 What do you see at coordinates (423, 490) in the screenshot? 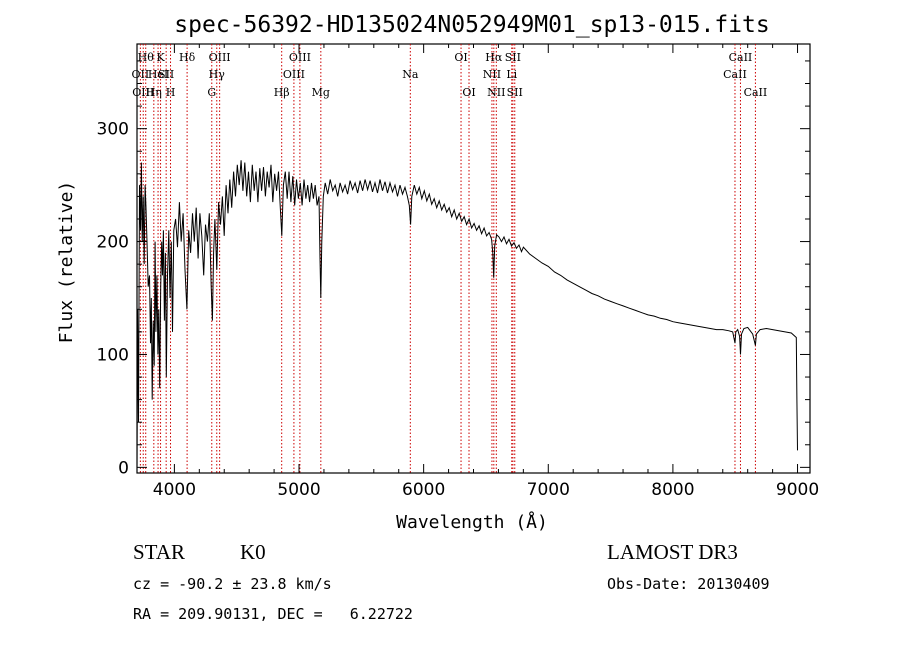
I see `x-tick-label: 6000` at bounding box center [423, 490].